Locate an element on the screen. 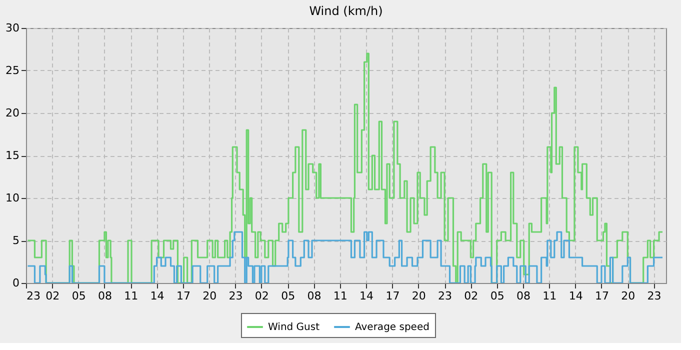 This screenshot has width=700, height=350. y-tick-label: 10 is located at coordinates (13, 198).